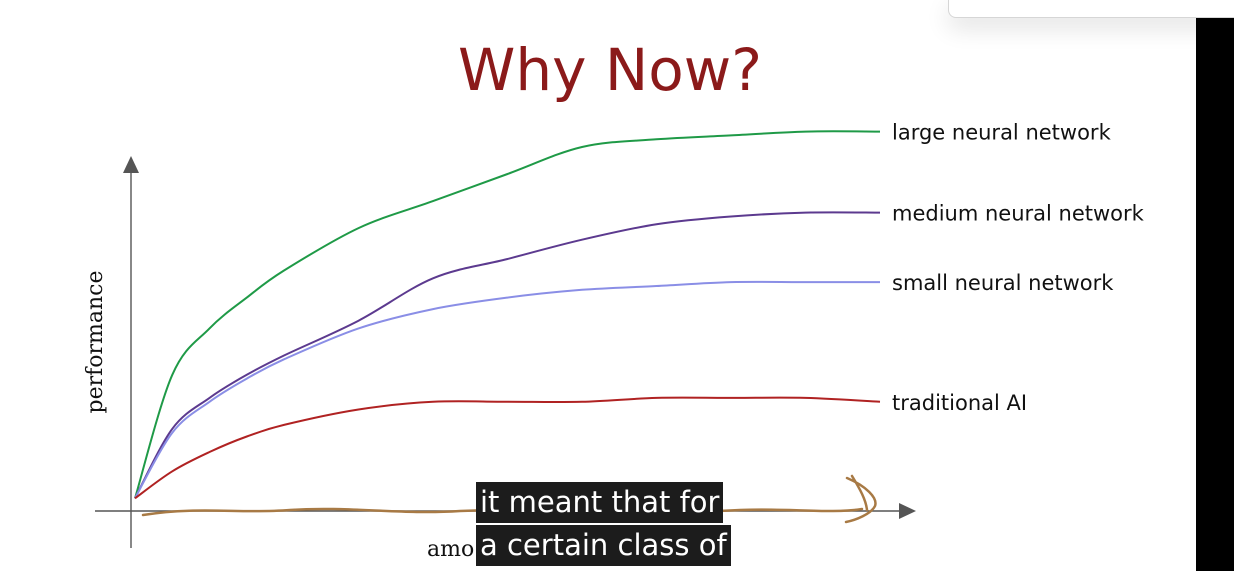  What do you see at coordinates (1091, 9) in the screenshot?
I see `overlay-panel` at bounding box center [1091, 9].